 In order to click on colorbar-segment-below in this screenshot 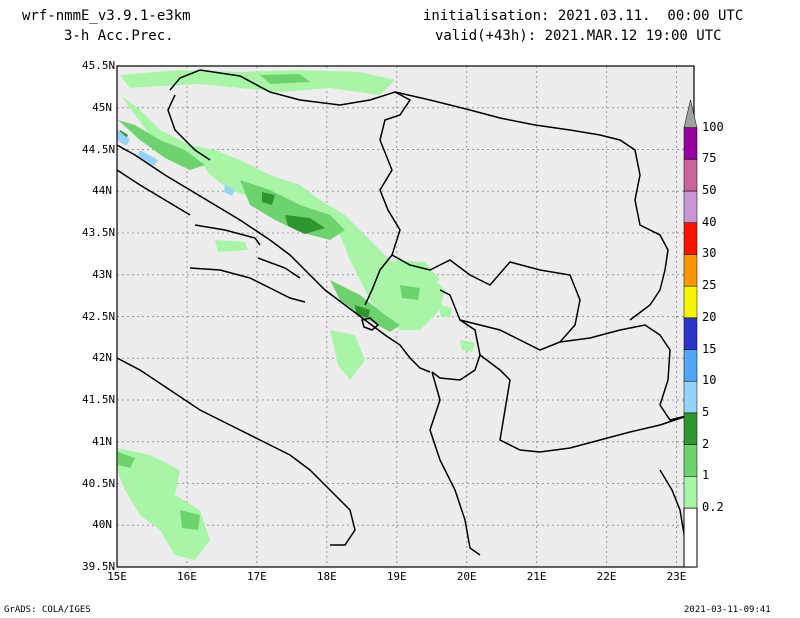, I will do `click(690, 537)`.